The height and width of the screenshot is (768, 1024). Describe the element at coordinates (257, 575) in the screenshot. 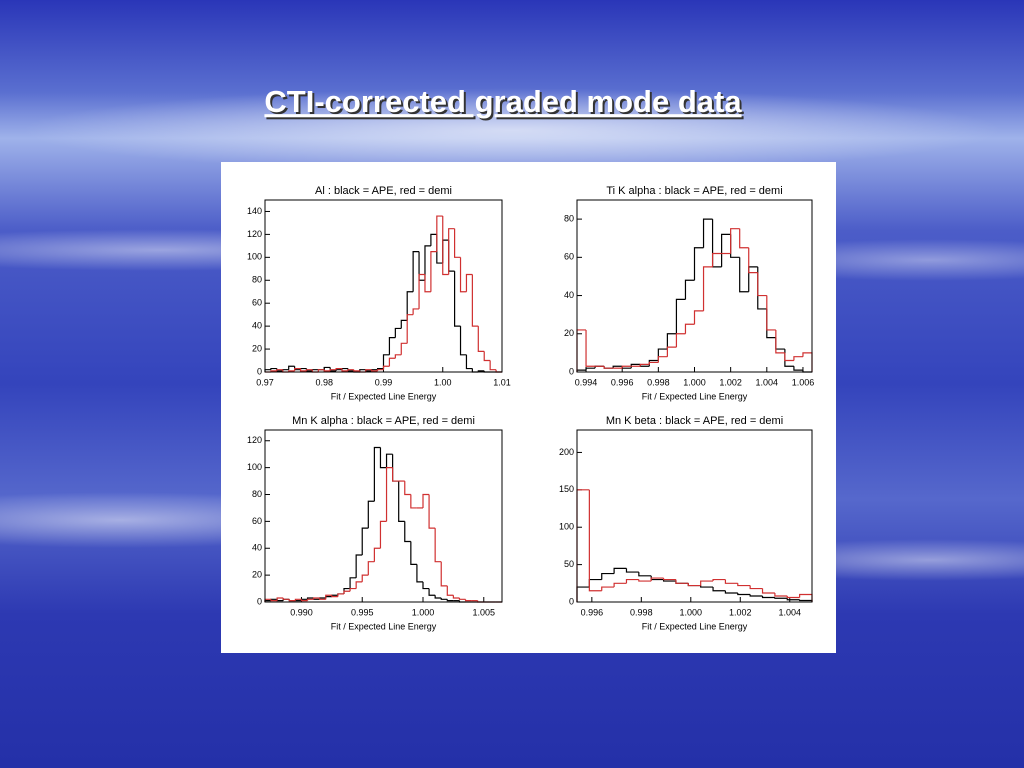

I see `y-tick-label: 20` at that location.